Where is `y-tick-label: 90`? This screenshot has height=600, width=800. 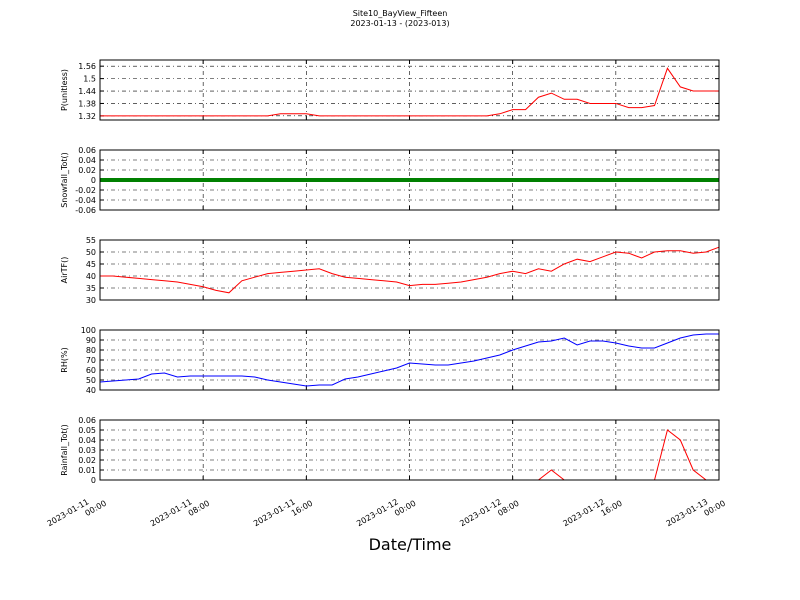
y-tick-label: 90 is located at coordinates (91, 340).